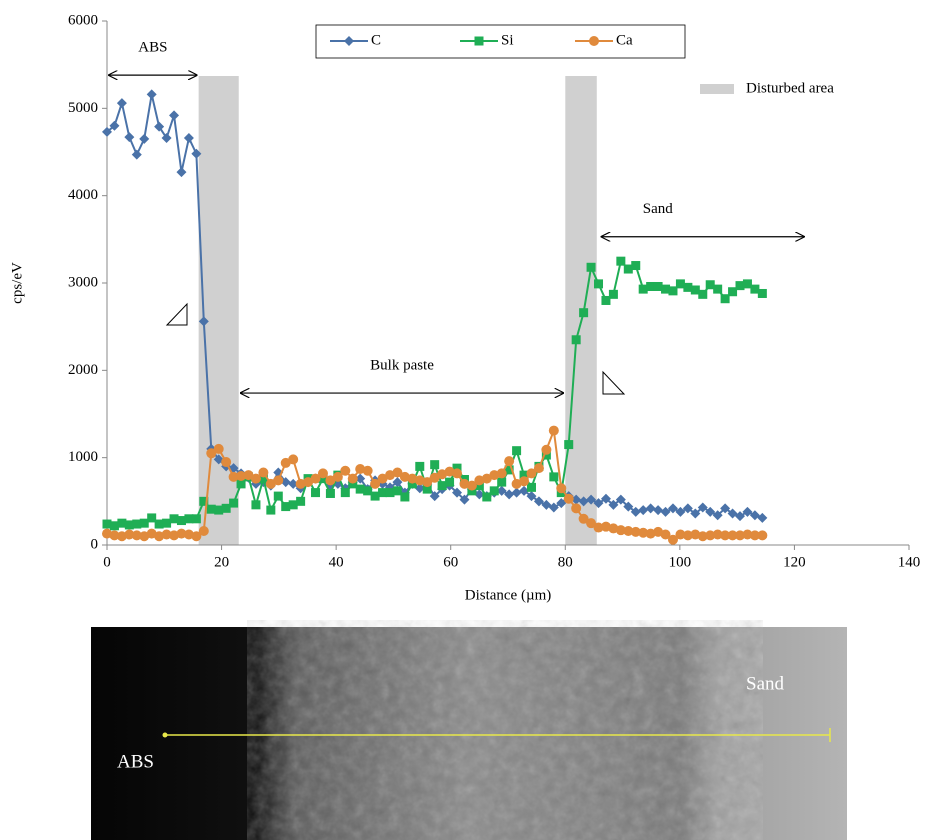 The image size is (932, 840). Describe the element at coordinates (83, 20) in the screenshot. I see `y-tick-label: 6000` at that location.